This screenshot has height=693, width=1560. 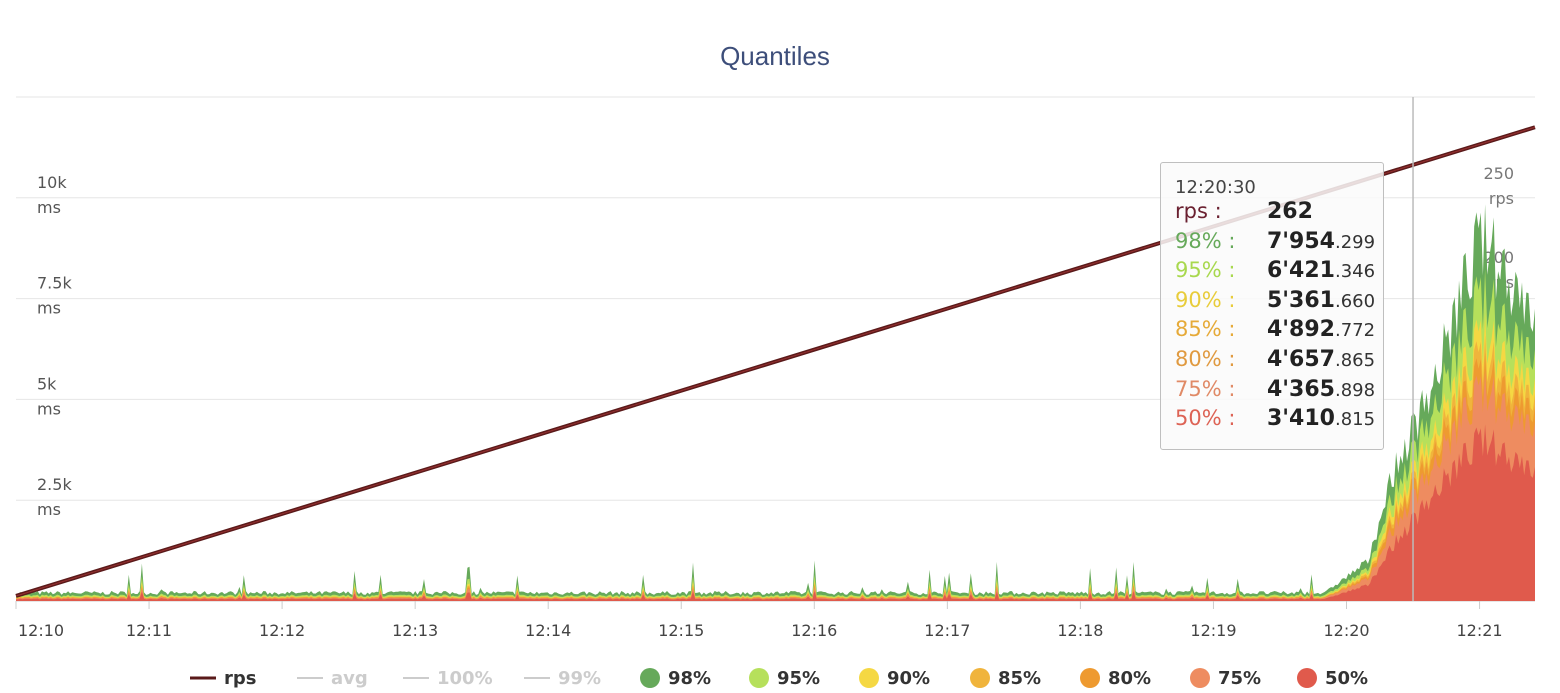 I want to click on tooltip-row: 90% : 5'361.660, so click(x=1279, y=303).